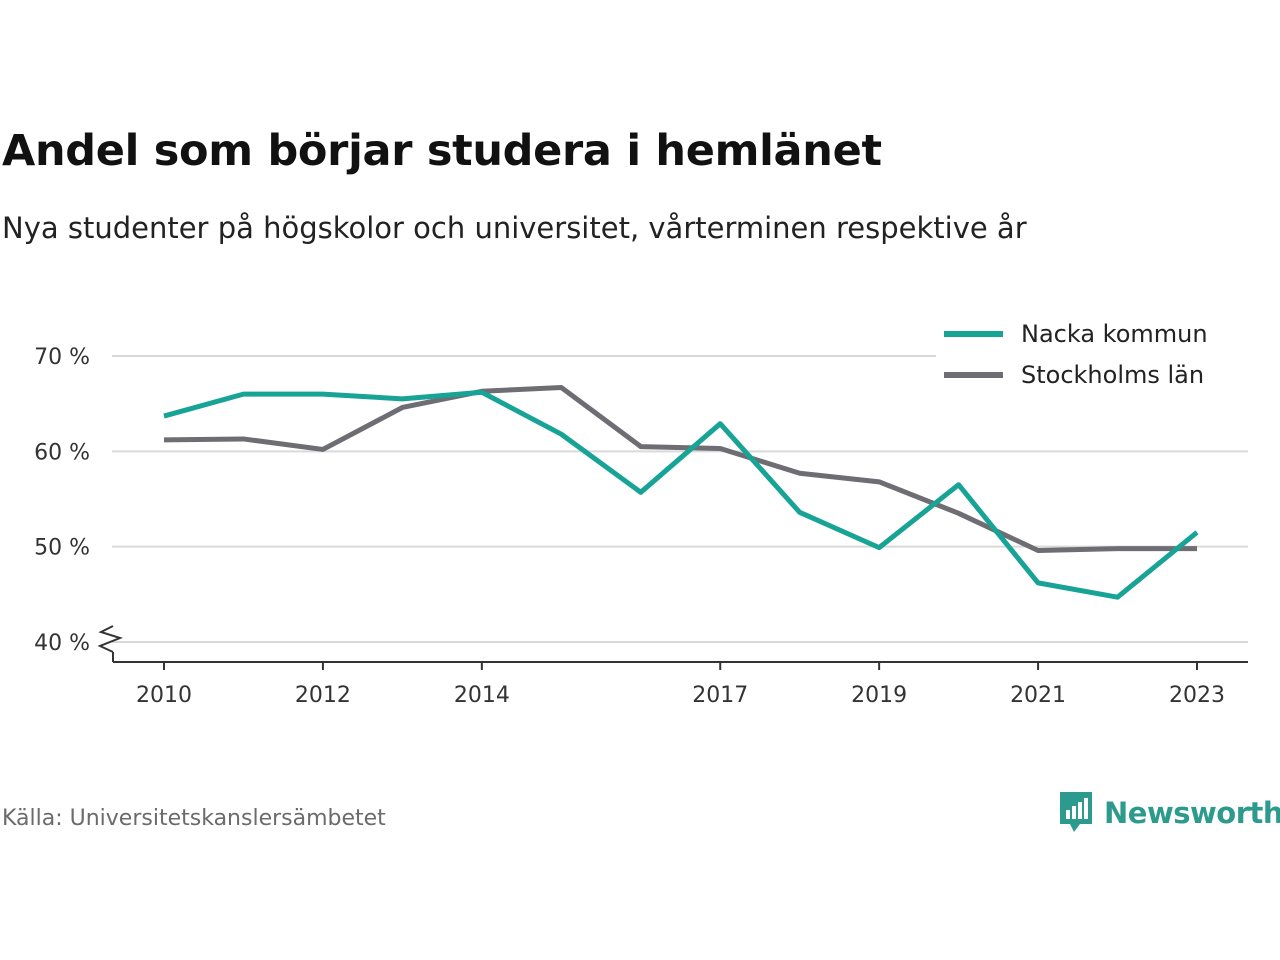 Image resolution: width=1280 pixels, height=960 pixels. I want to click on x-tick-label: 2010, so click(164, 695).